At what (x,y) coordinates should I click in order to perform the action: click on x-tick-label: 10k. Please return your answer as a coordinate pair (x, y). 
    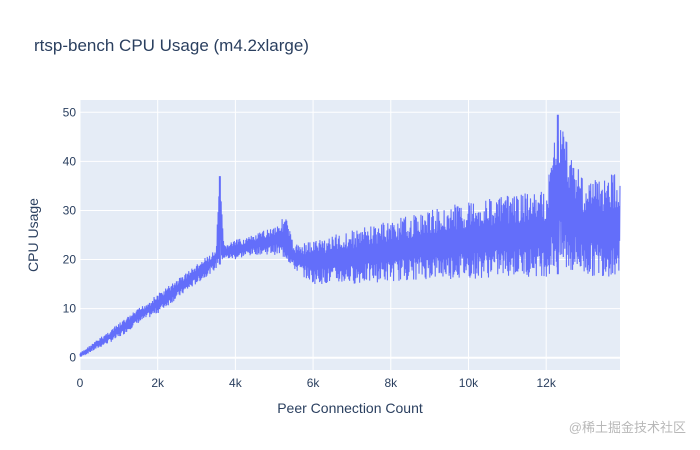
    Looking at the image, I should click on (469, 383).